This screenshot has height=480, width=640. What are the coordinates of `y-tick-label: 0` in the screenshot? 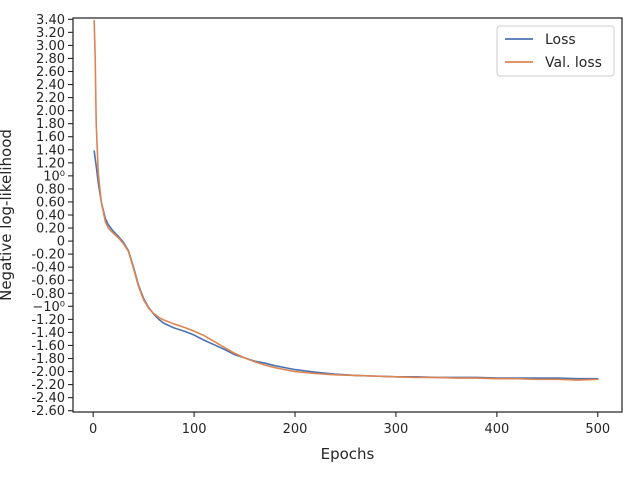 It's located at (61, 242).